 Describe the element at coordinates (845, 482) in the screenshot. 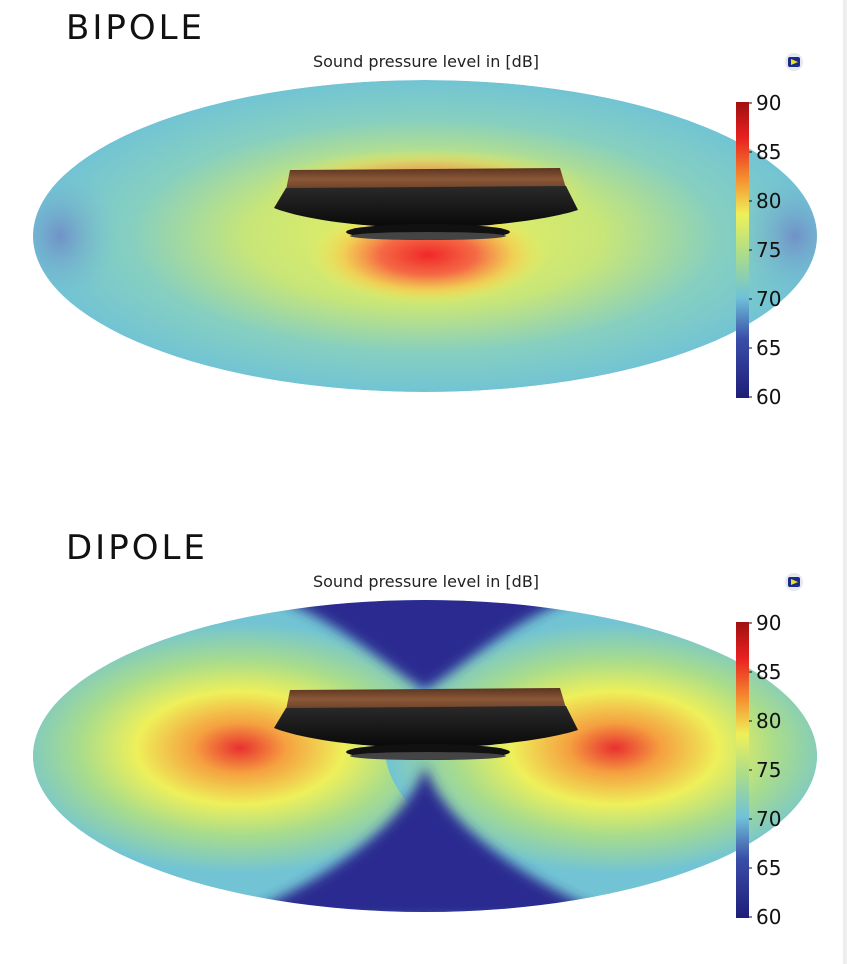

I see `page-edge-divider` at that location.